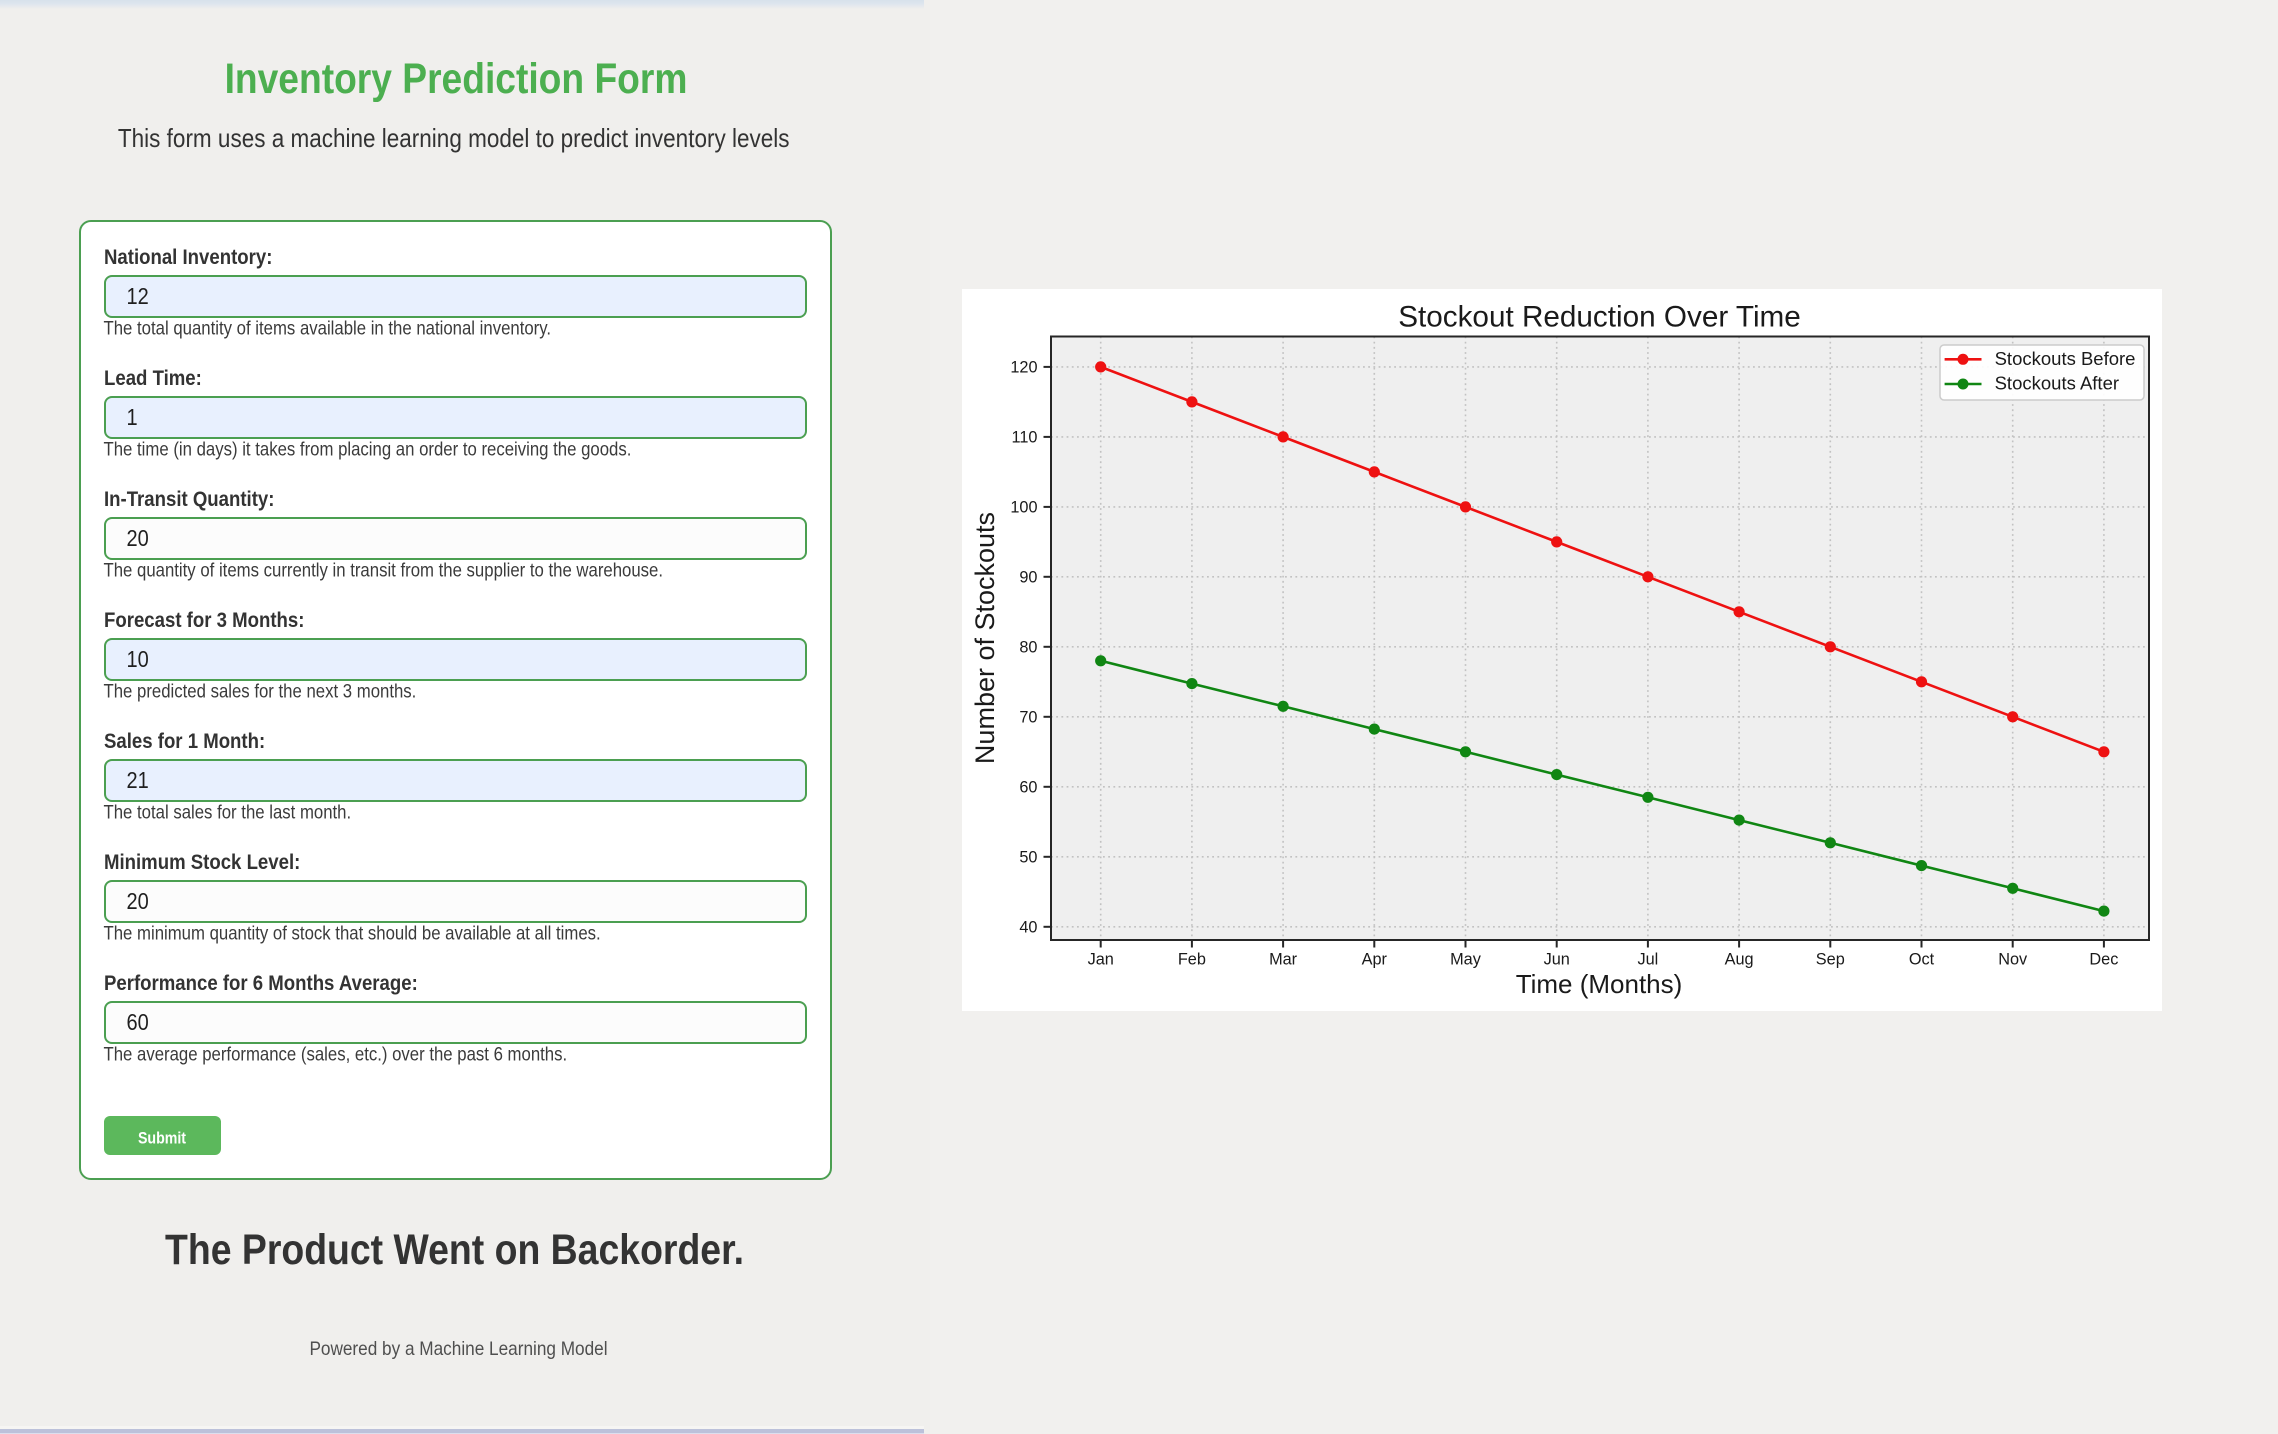 This screenshot has height=1434, width=2278. I want to click on svg-text: Jun, so click(1557, 960).